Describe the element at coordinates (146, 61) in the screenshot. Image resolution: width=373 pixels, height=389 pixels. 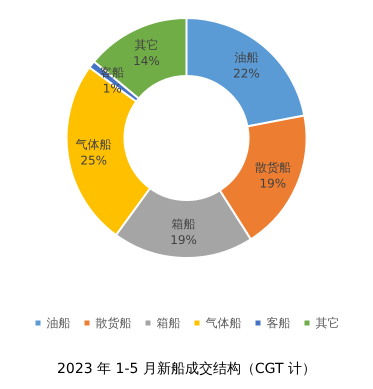
I see `data-label: 14%` at that location.